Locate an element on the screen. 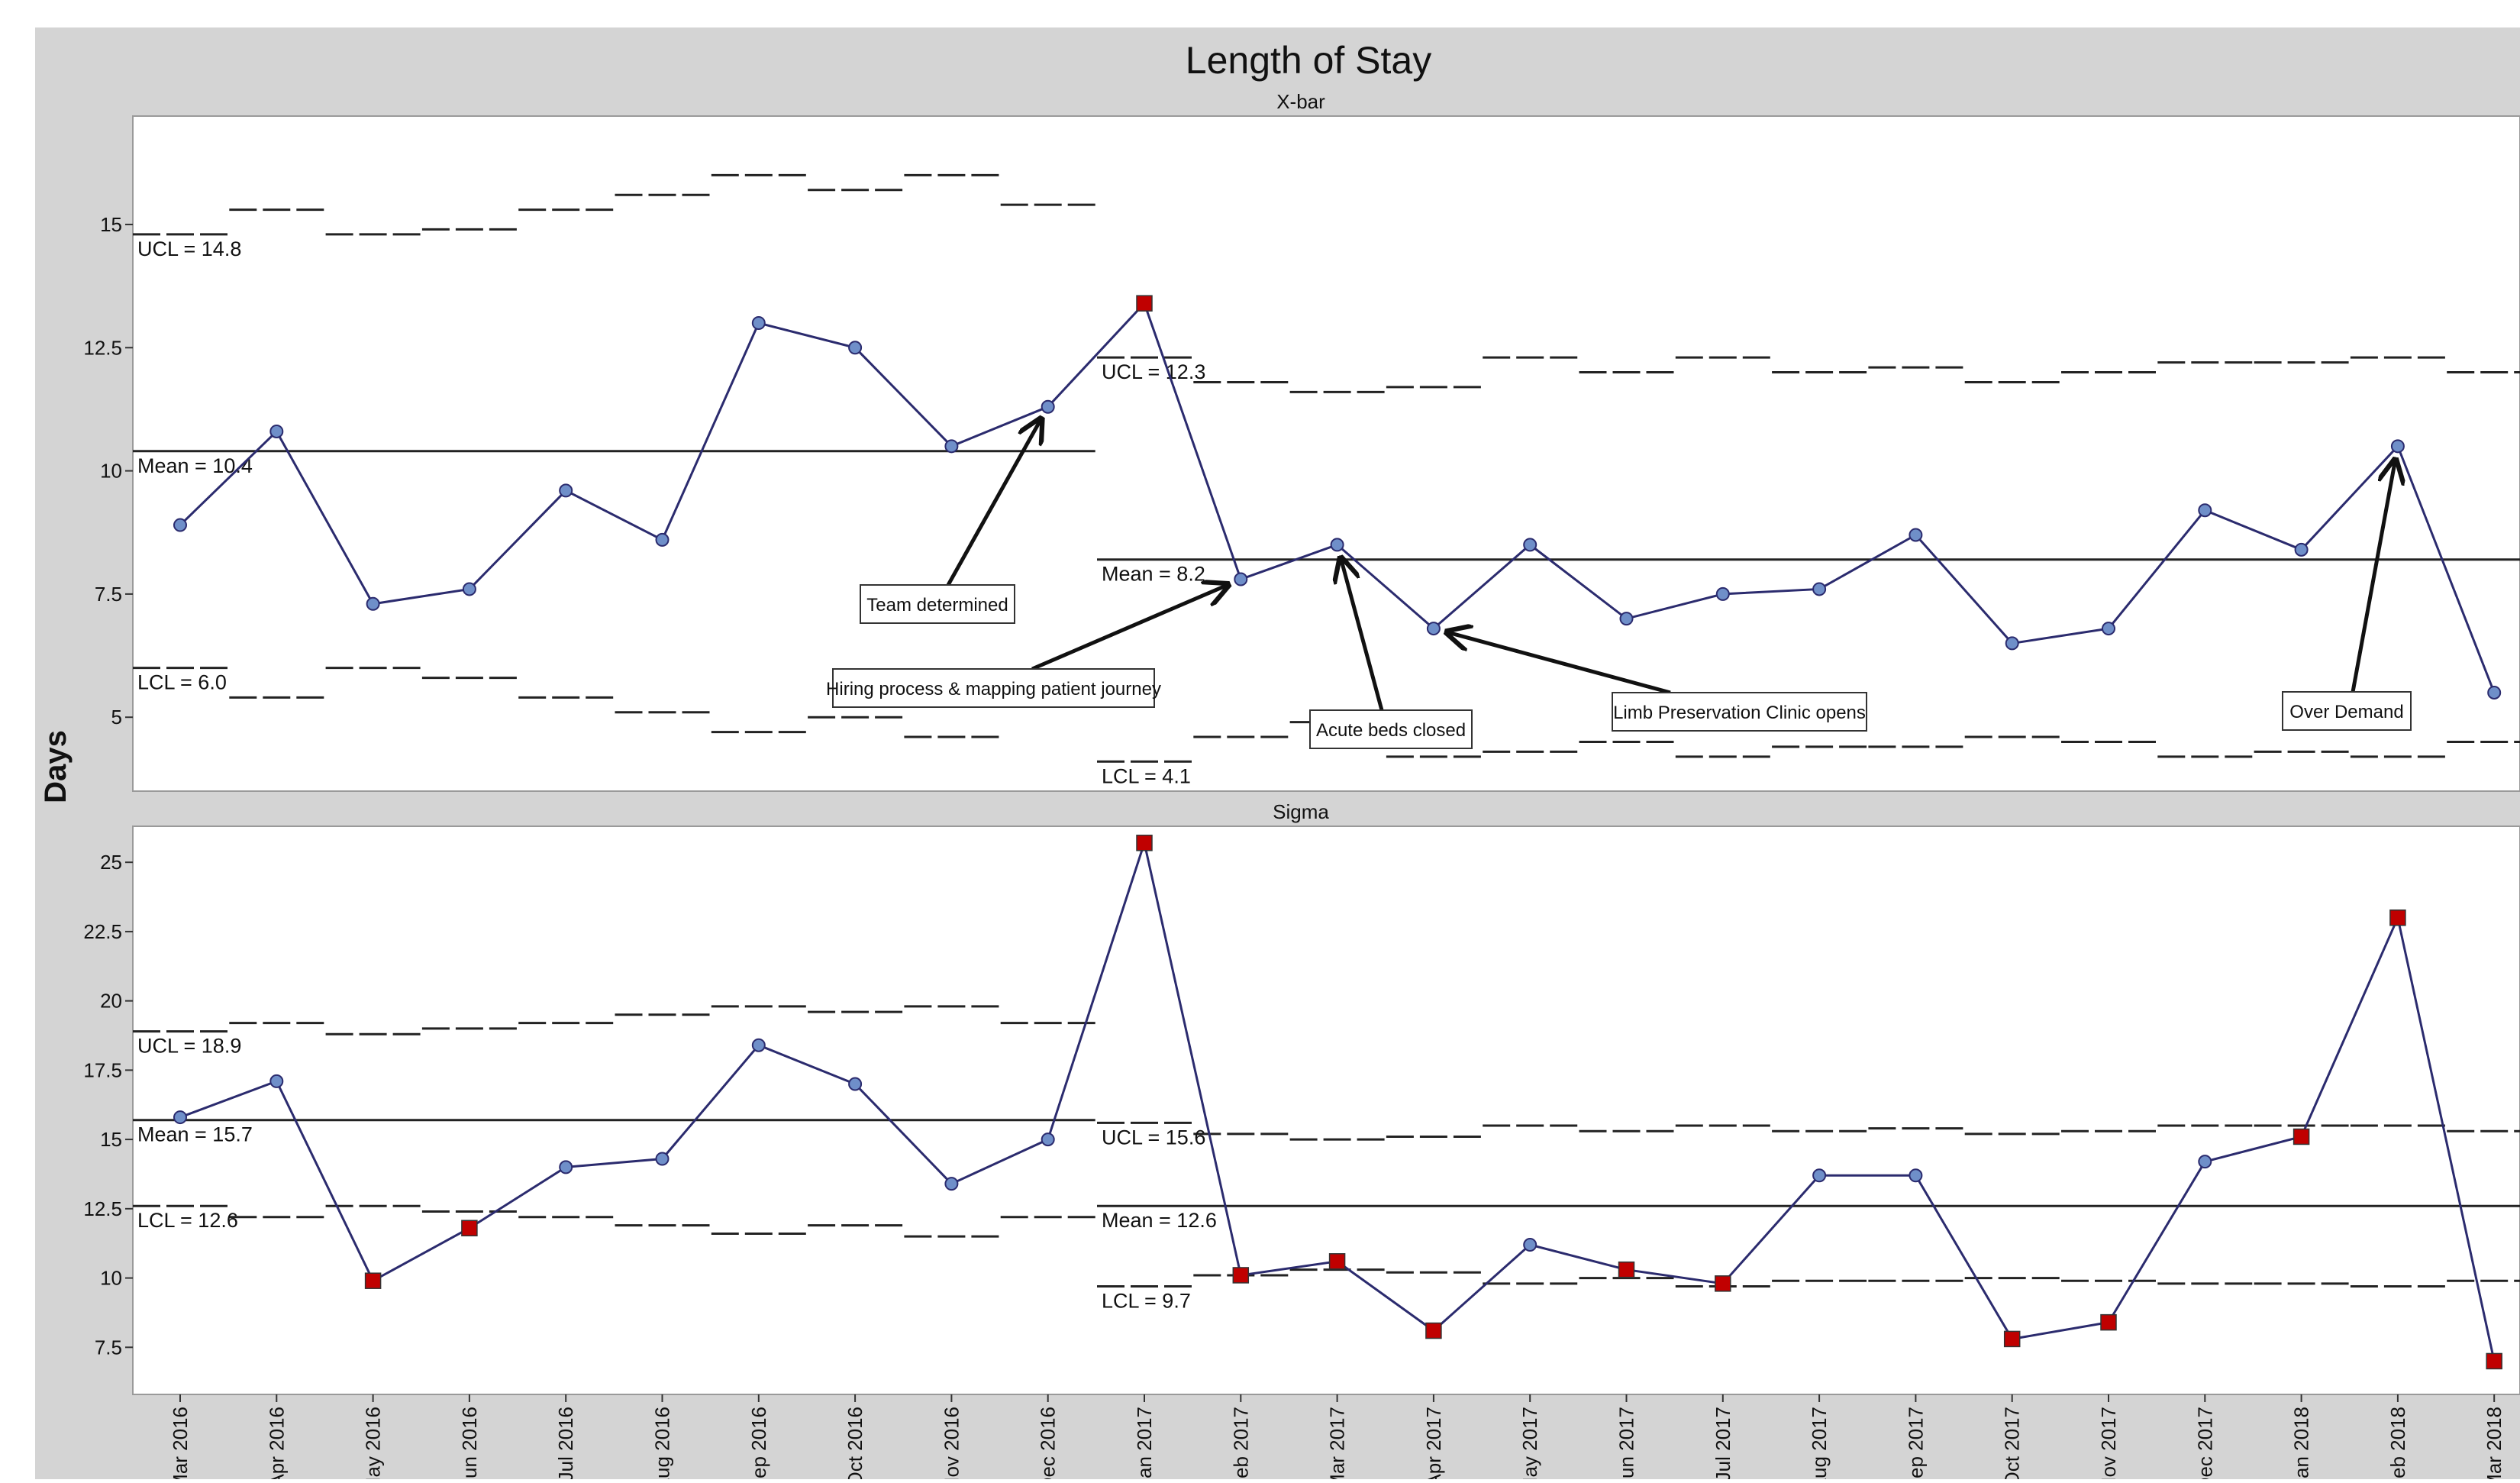 The height and width of the screenshot is (1483, 2520). y-tick-label: 5 is located at coordinates (116, 717).